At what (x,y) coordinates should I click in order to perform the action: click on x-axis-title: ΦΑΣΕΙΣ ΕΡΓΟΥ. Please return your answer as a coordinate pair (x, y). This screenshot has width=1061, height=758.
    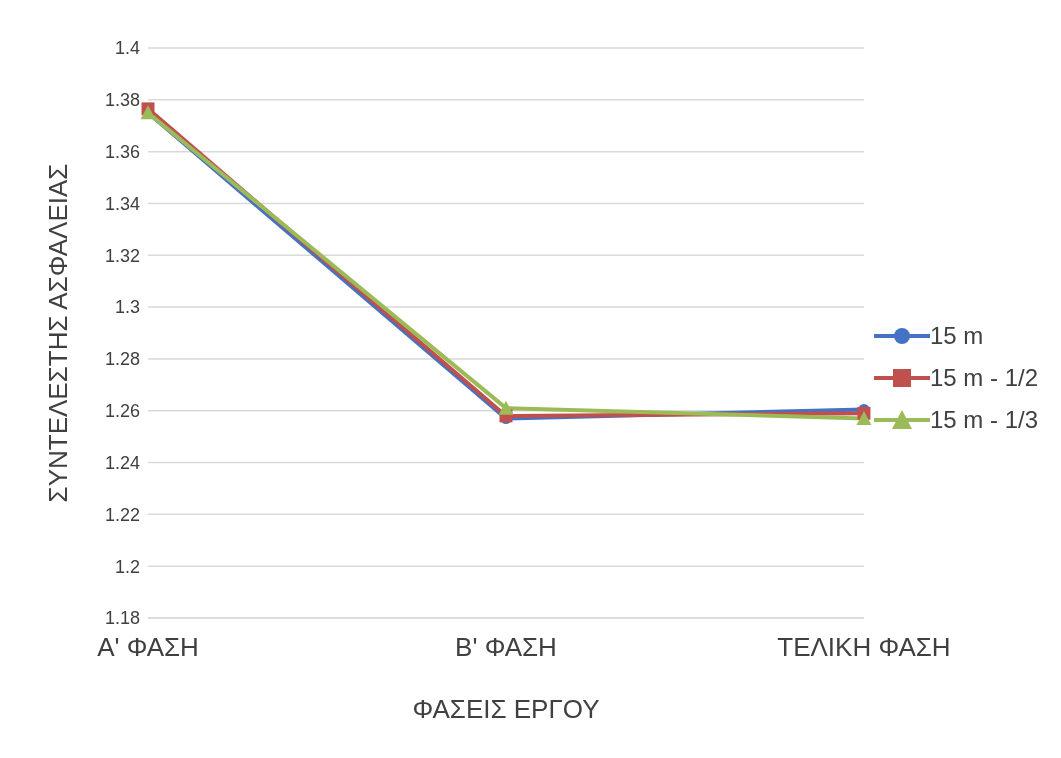
    Looking at the image, I should click on (506, 709).